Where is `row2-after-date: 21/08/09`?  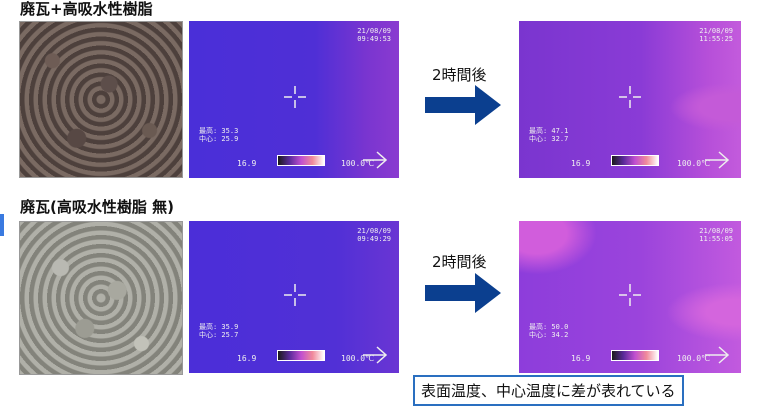
row2-after-date: 21/08/09 is located at coordinates (716, 231).